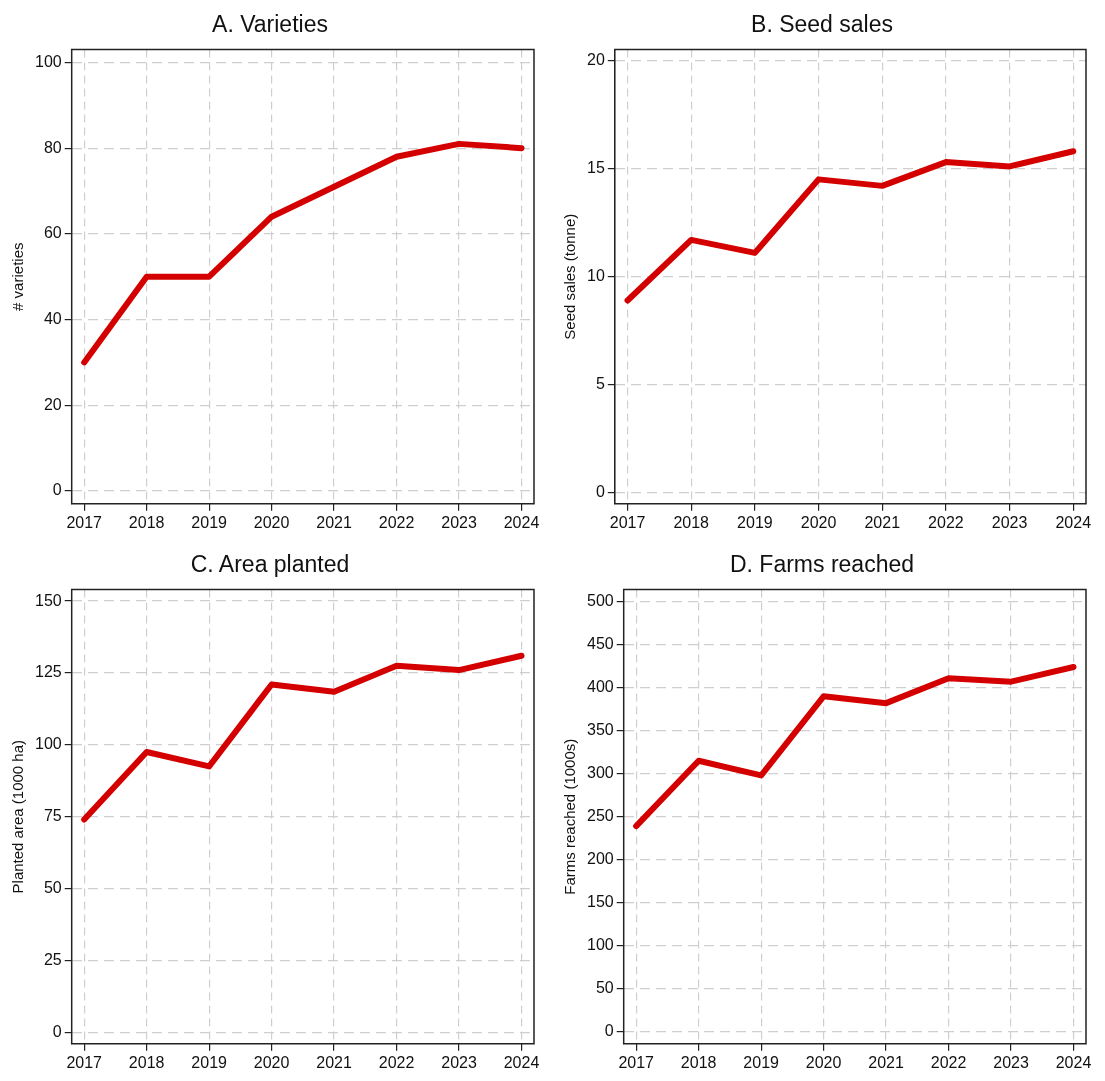 This screenshot has width=1105, height=1081. Describe the element at coordinates (600, 730) in the screenshot. I see `y-tick-label: 350` at that location.